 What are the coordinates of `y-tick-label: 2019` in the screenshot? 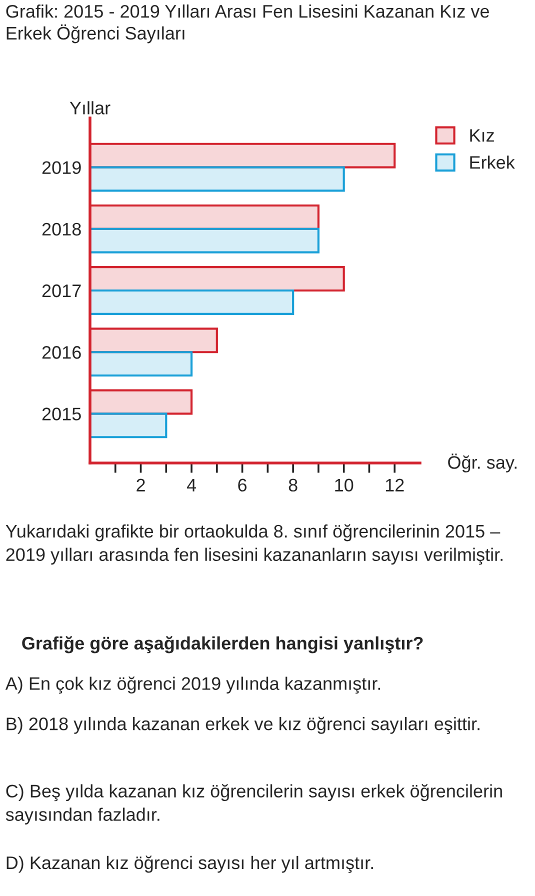 It's located at (61, 167).